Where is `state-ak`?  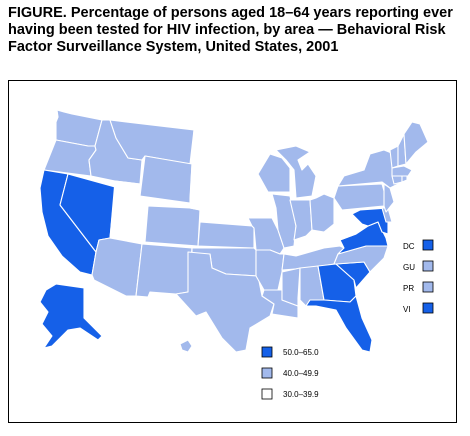 state-ak is located at coordinates (71, 316).